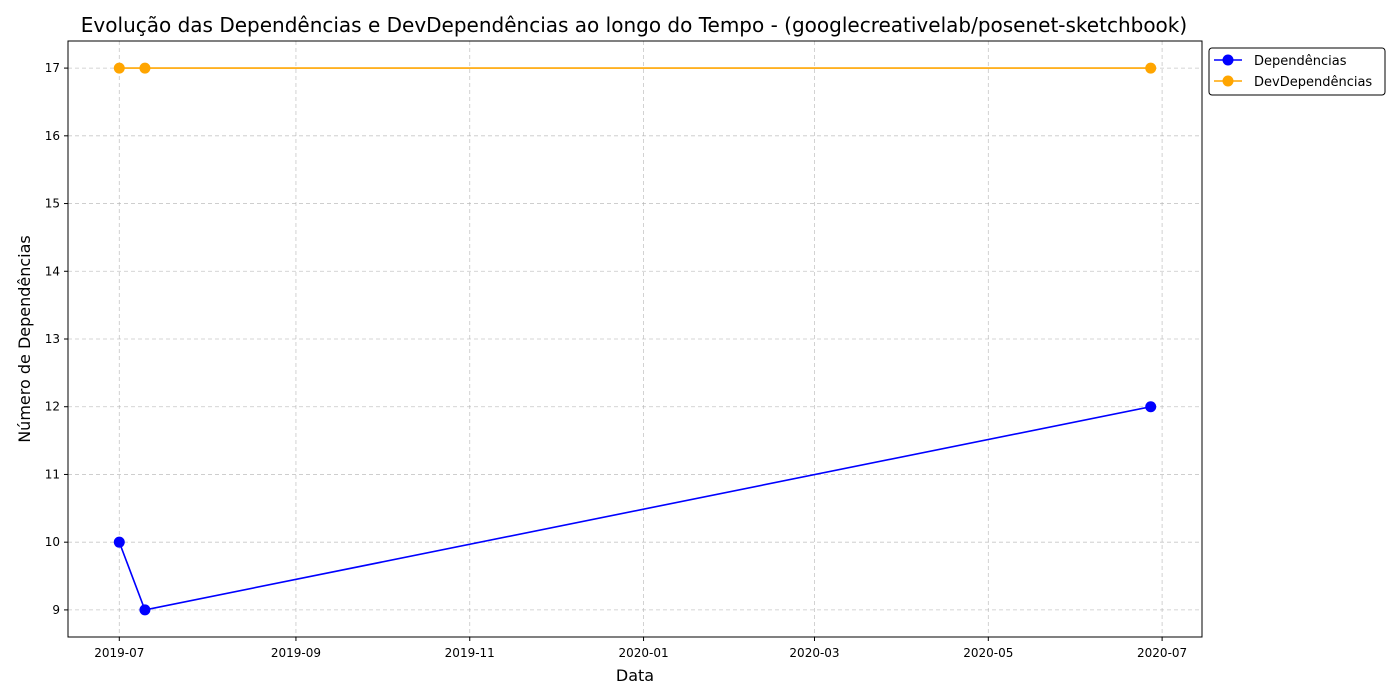 The image size is (1400, 700). What do you see at coordinates (635, 675) in the screenshot?
I see `x-axis-title: Data` at bounding box center [635, 675].